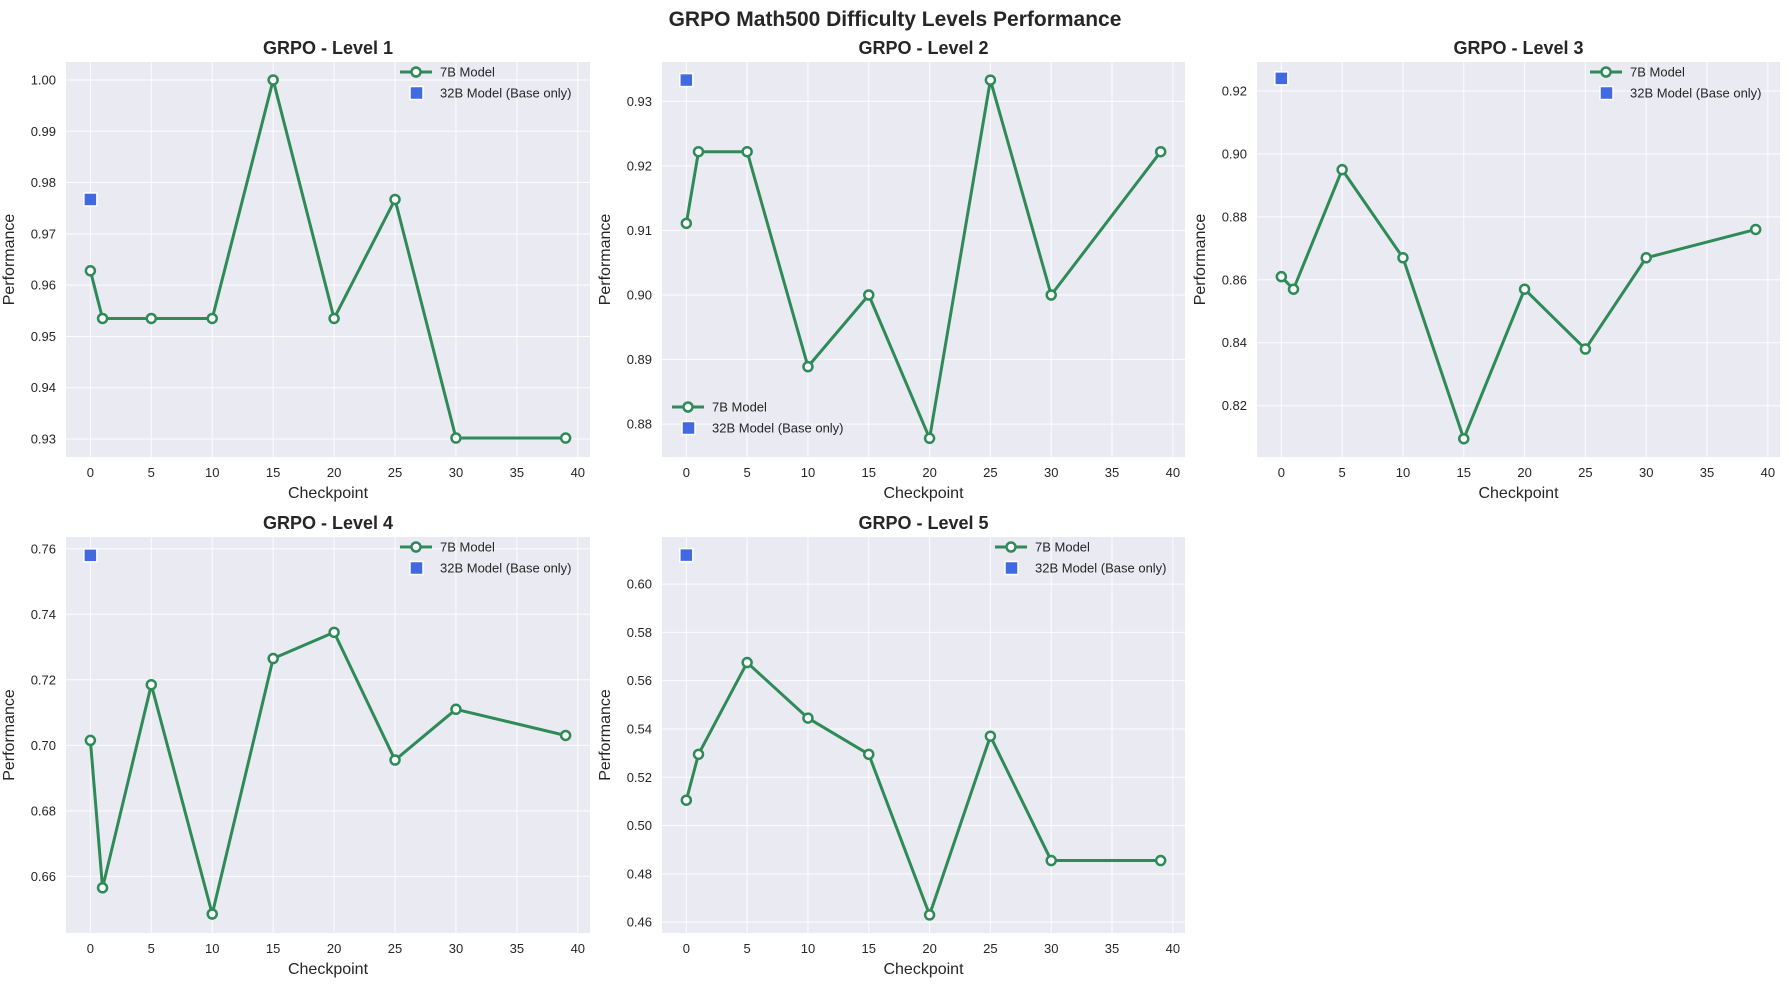  I want to click on x-tick-label: 25, so click(1585, 472).